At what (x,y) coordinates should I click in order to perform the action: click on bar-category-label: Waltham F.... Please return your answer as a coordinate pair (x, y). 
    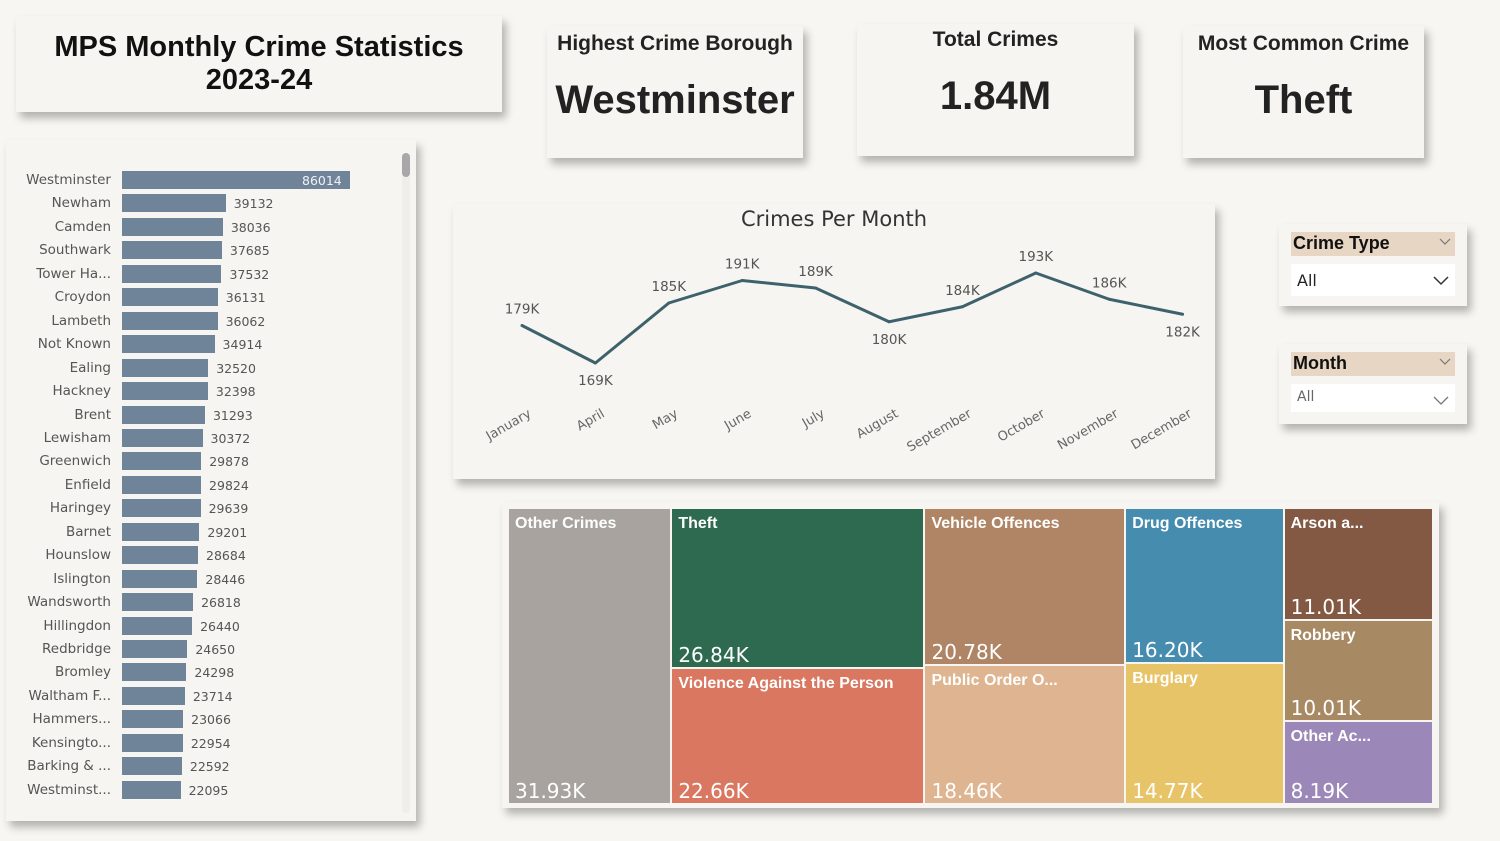
    Looking at the image, I should click on (69, 695).